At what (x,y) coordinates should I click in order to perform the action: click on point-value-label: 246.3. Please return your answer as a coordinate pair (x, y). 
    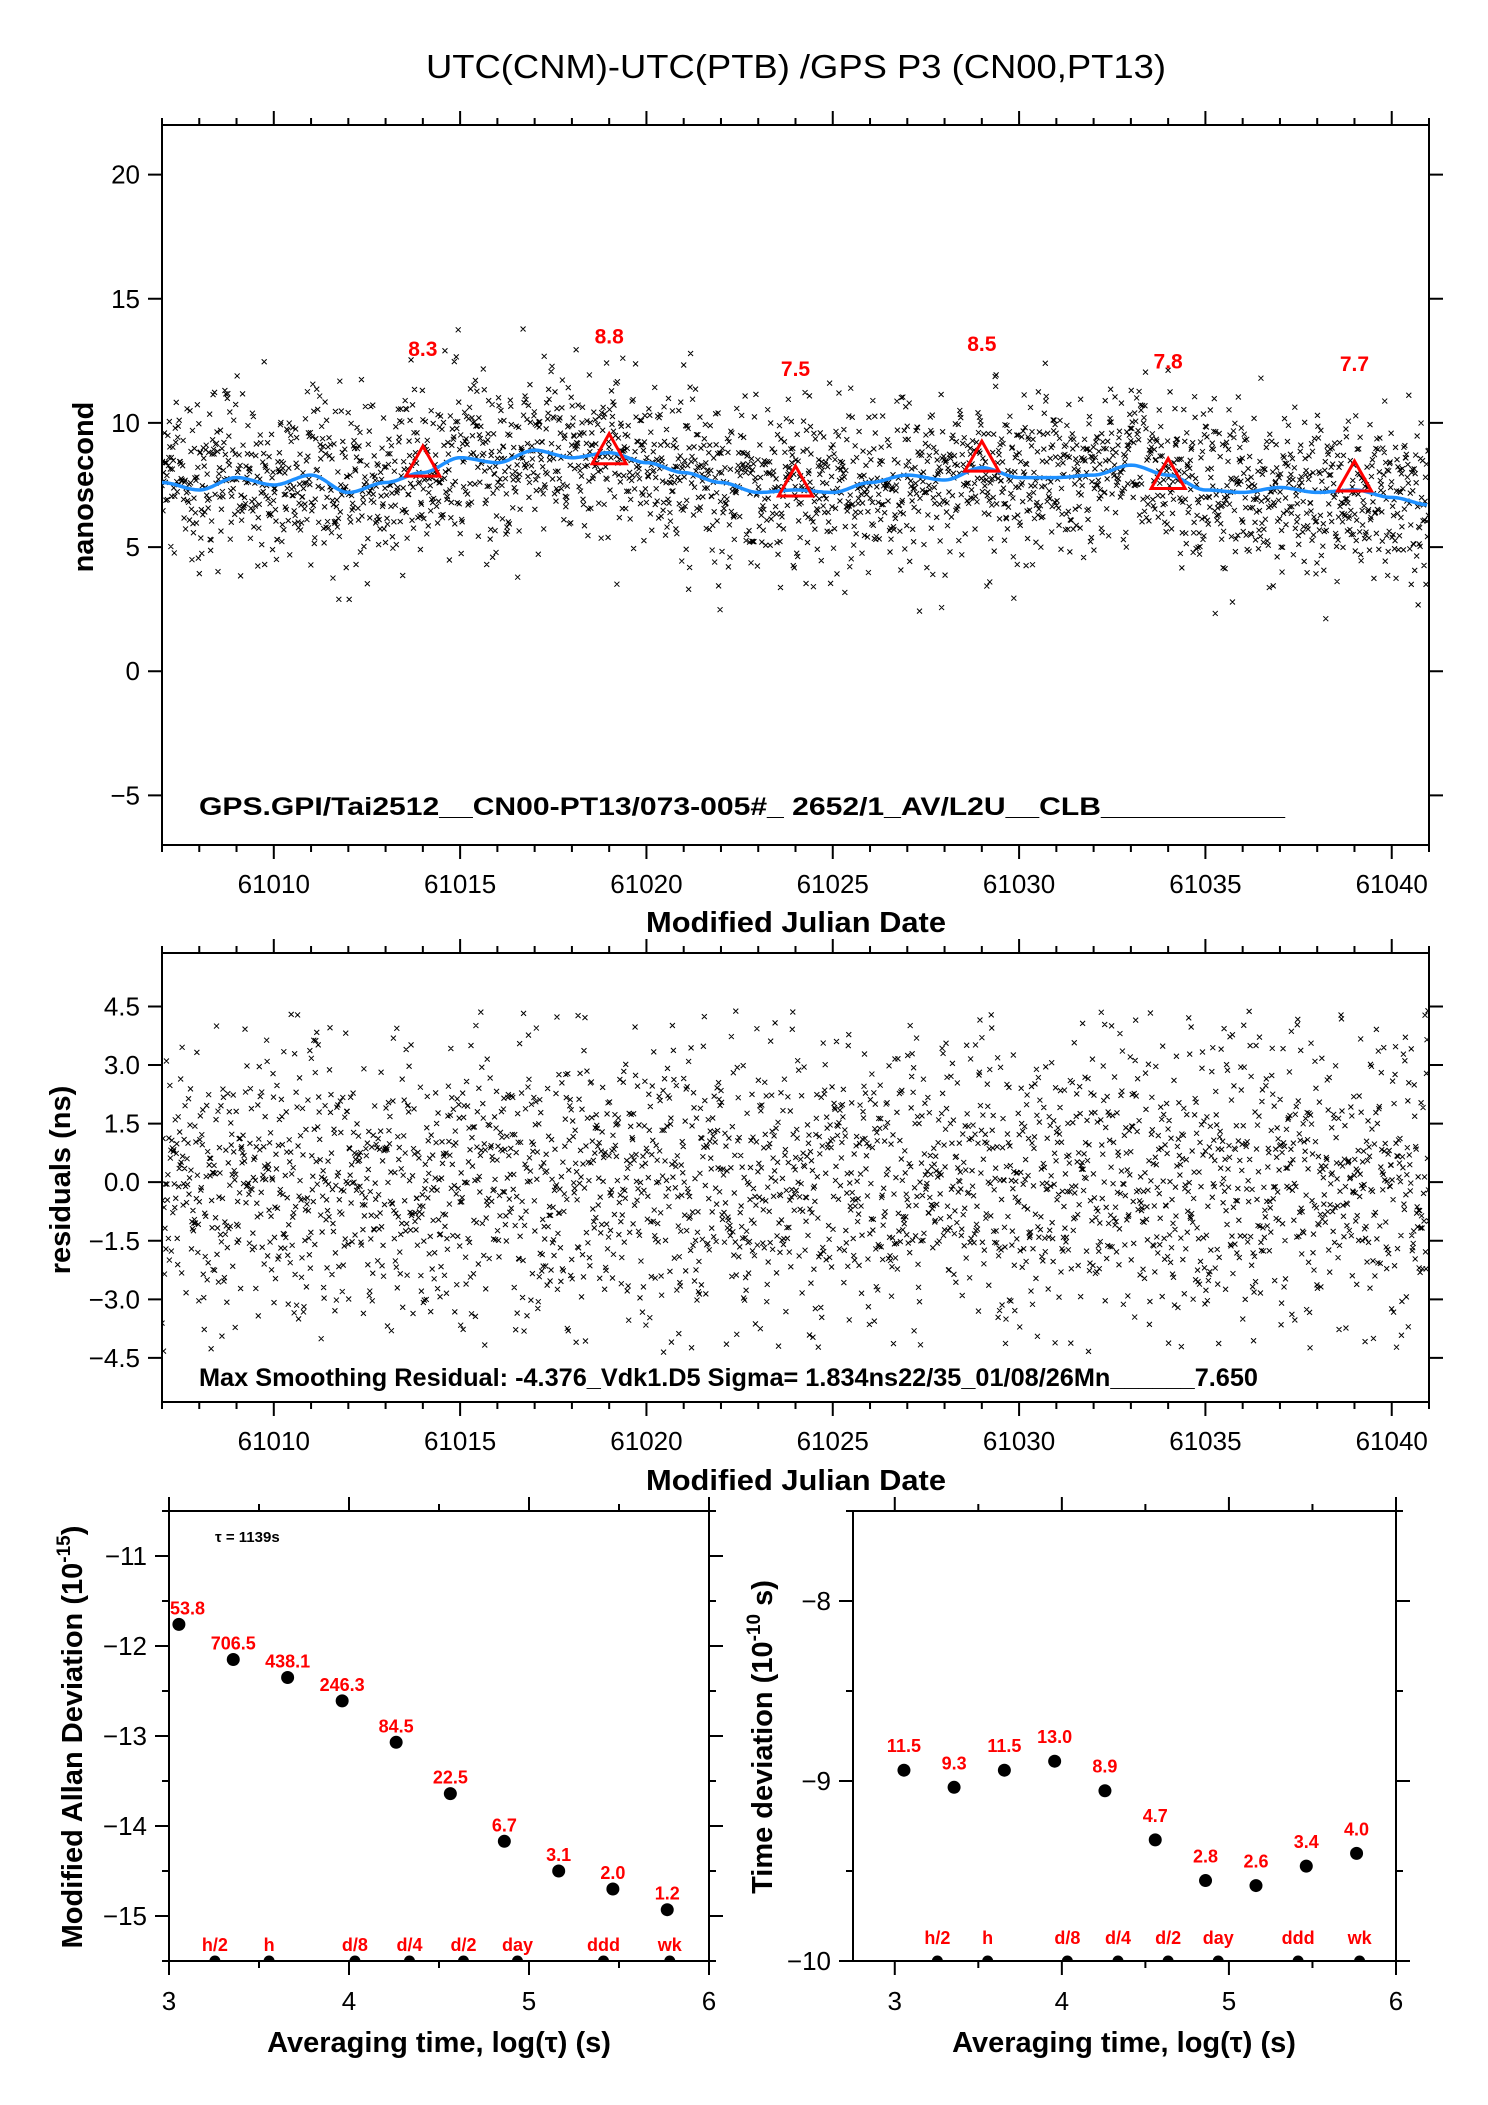
    Looking at the image, I should click on (342, 1685).